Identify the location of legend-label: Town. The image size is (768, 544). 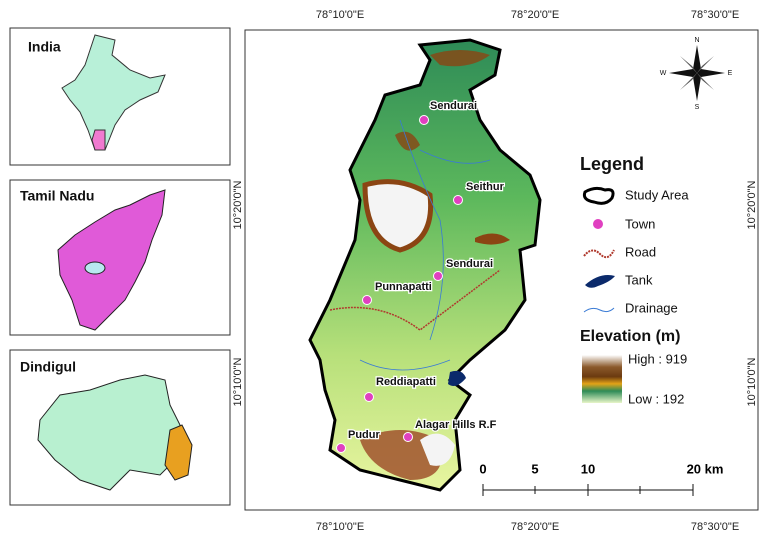
(640, 223).